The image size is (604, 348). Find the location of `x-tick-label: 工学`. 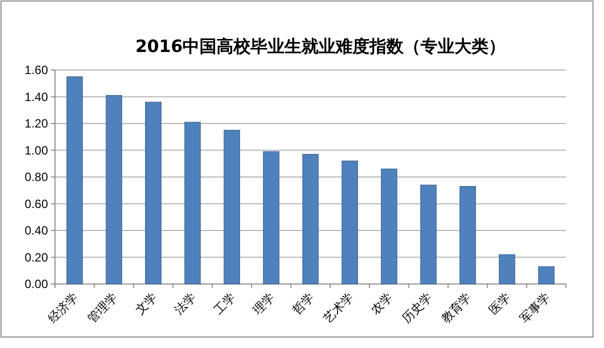

x-tick-label: 工学 is located at coordinates (224, 304).